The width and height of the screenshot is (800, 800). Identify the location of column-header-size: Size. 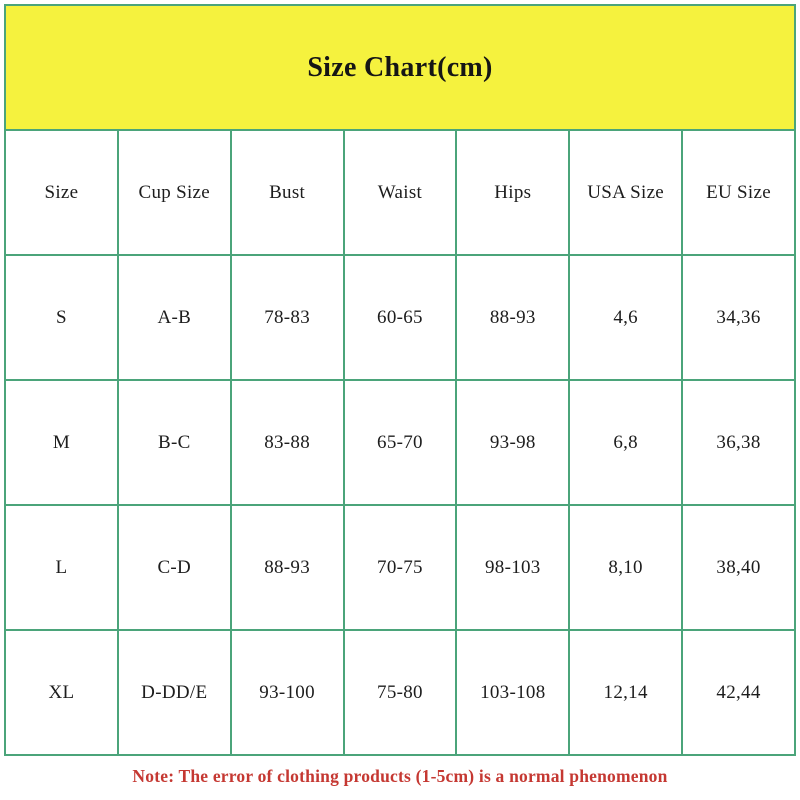
(61, 192).